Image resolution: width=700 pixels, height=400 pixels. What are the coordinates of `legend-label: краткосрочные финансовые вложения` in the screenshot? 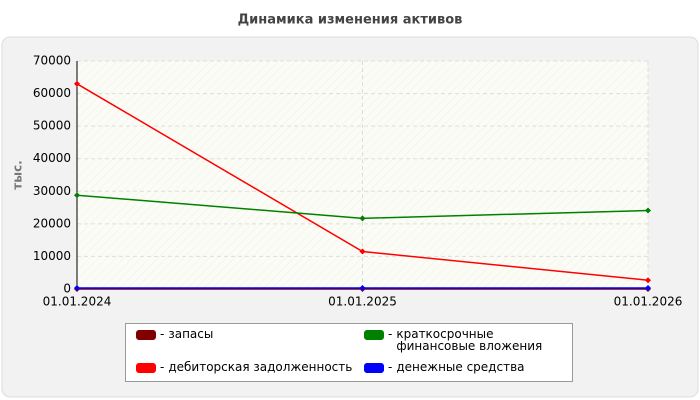 It's located at (469, 340).